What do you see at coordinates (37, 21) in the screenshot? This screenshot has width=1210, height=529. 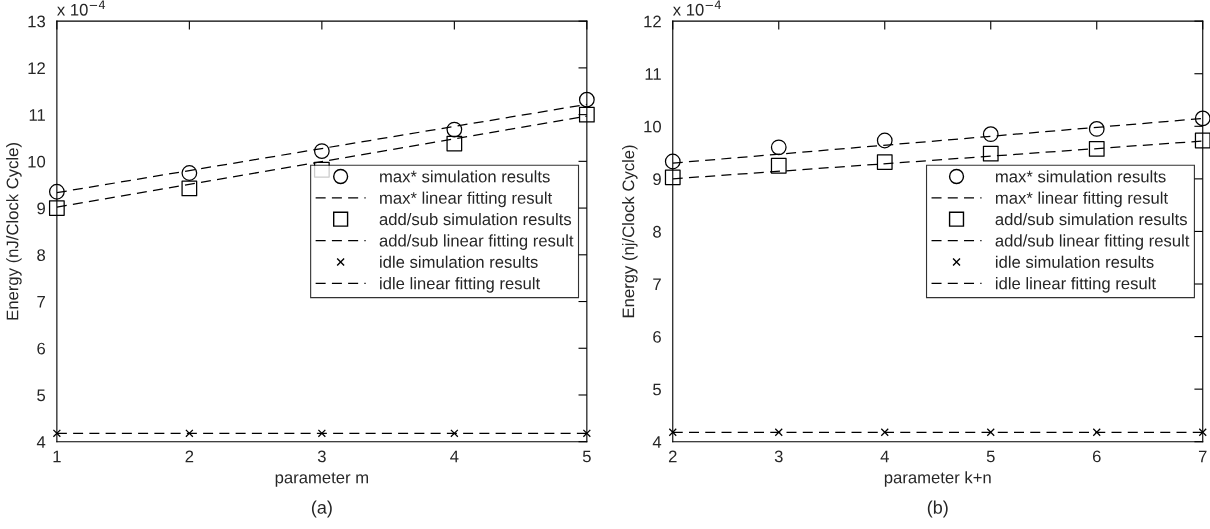 I see `y-tick-label: 13` at bounding box center [37, 21].